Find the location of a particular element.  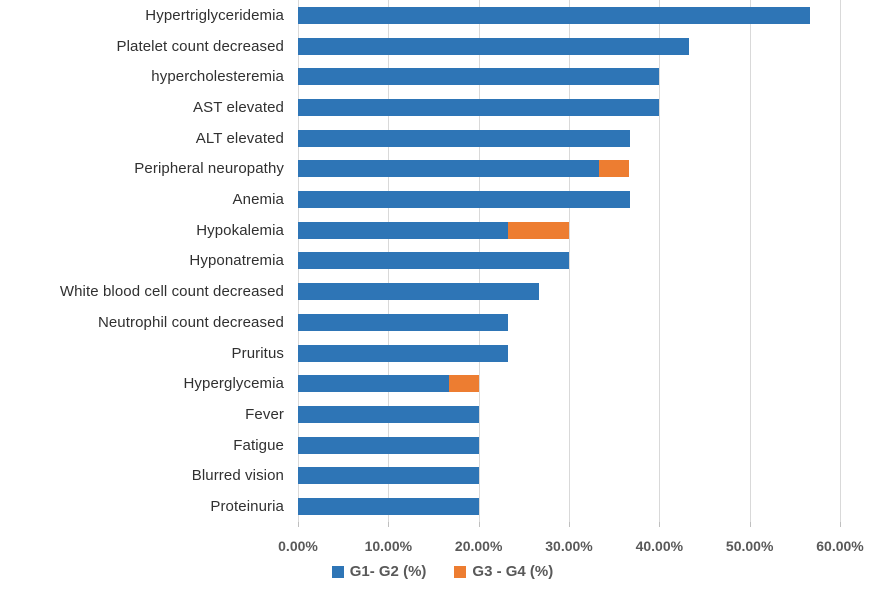

legend-item-g1-g2: G1- G2 (%) is located at coordinates (379, 571).